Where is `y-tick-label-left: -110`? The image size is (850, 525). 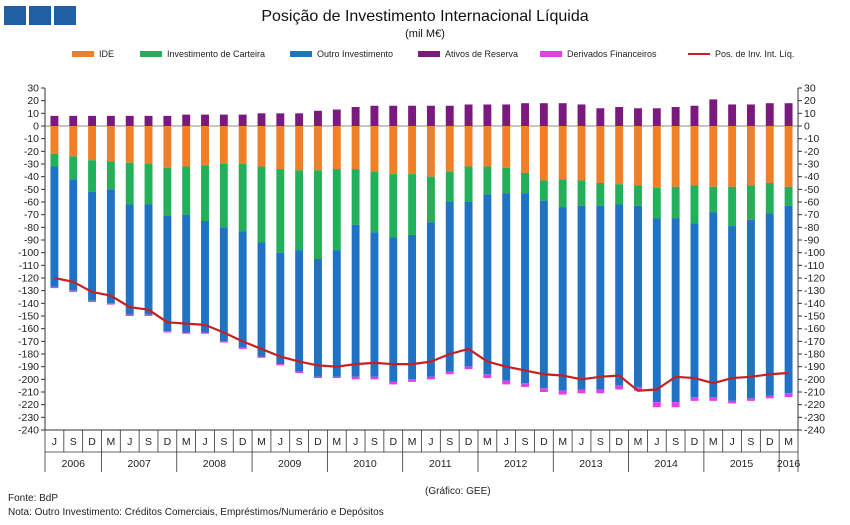 y-tick-label-left: -110 is located at coordinates (29, 266).